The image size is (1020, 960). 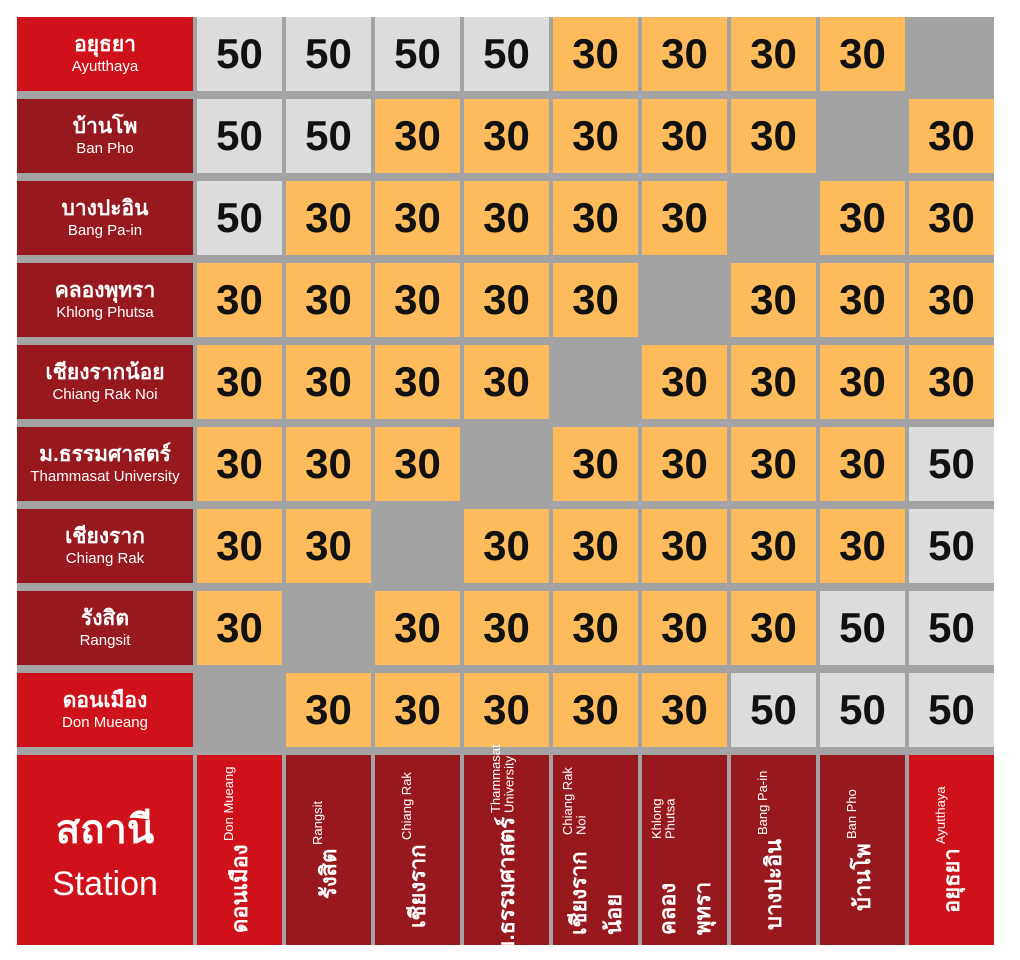 What do you see at coordinates (105, 476) in the screenshot?
I see `station-en: Thammasat University` at bounding box center [105, 476].